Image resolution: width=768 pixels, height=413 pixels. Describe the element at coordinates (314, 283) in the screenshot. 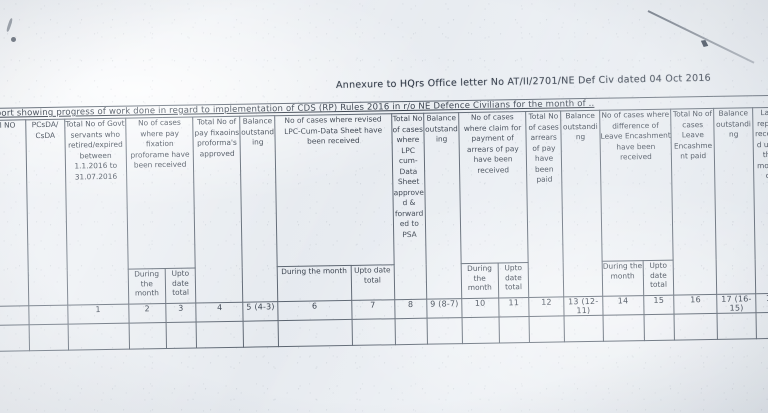

I see `subheader-during-month-2: During the month` at that location.